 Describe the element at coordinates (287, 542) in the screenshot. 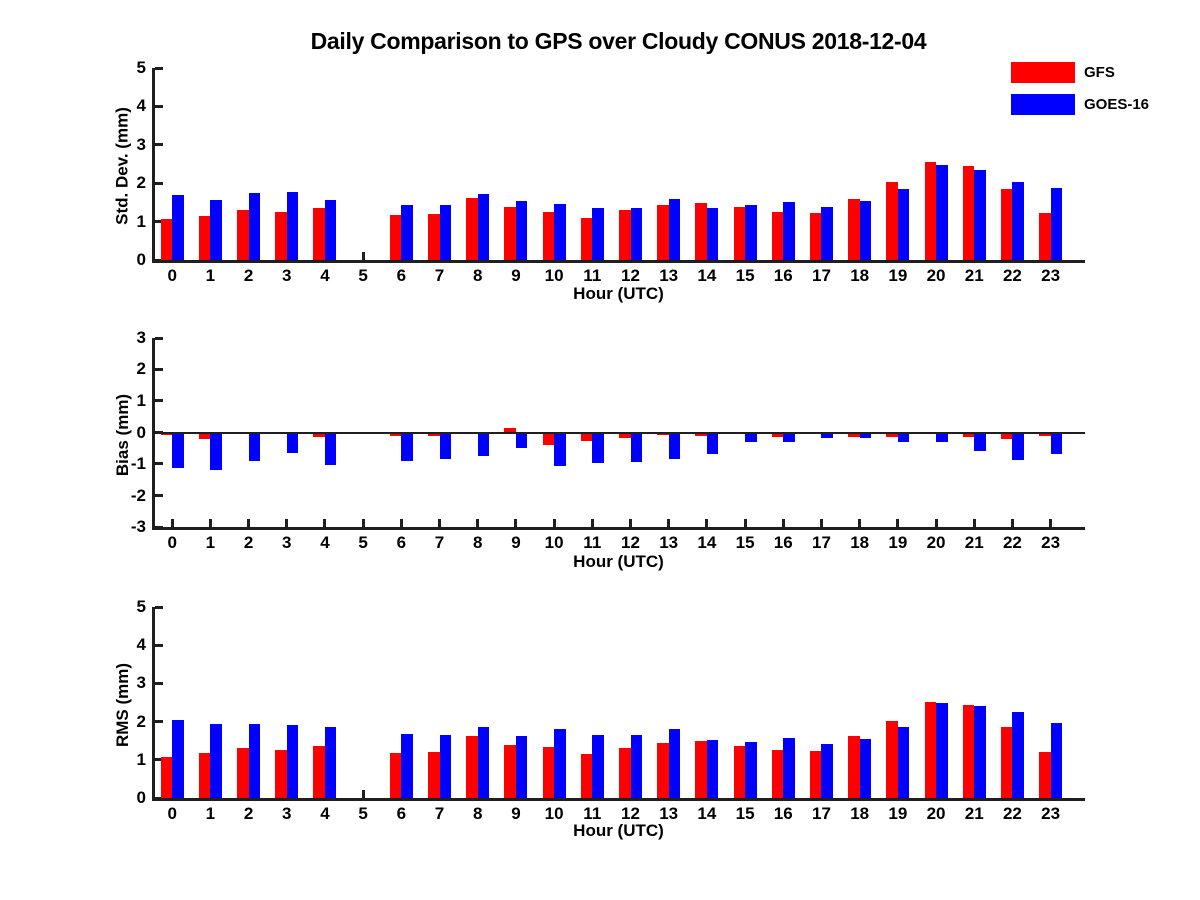

I see `x-axis-tick-label: 3` at that location.